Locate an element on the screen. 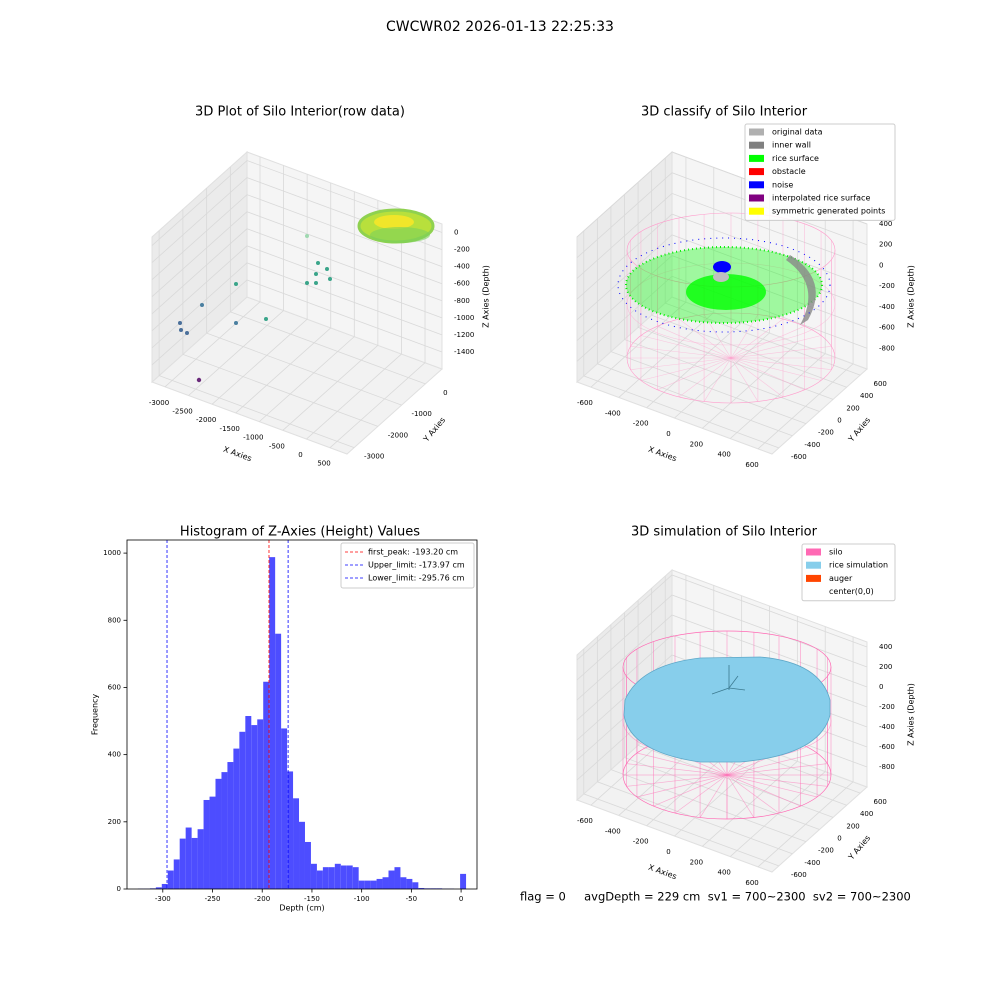  y-tick-label: 1000 is located at coordinates (112, 553).